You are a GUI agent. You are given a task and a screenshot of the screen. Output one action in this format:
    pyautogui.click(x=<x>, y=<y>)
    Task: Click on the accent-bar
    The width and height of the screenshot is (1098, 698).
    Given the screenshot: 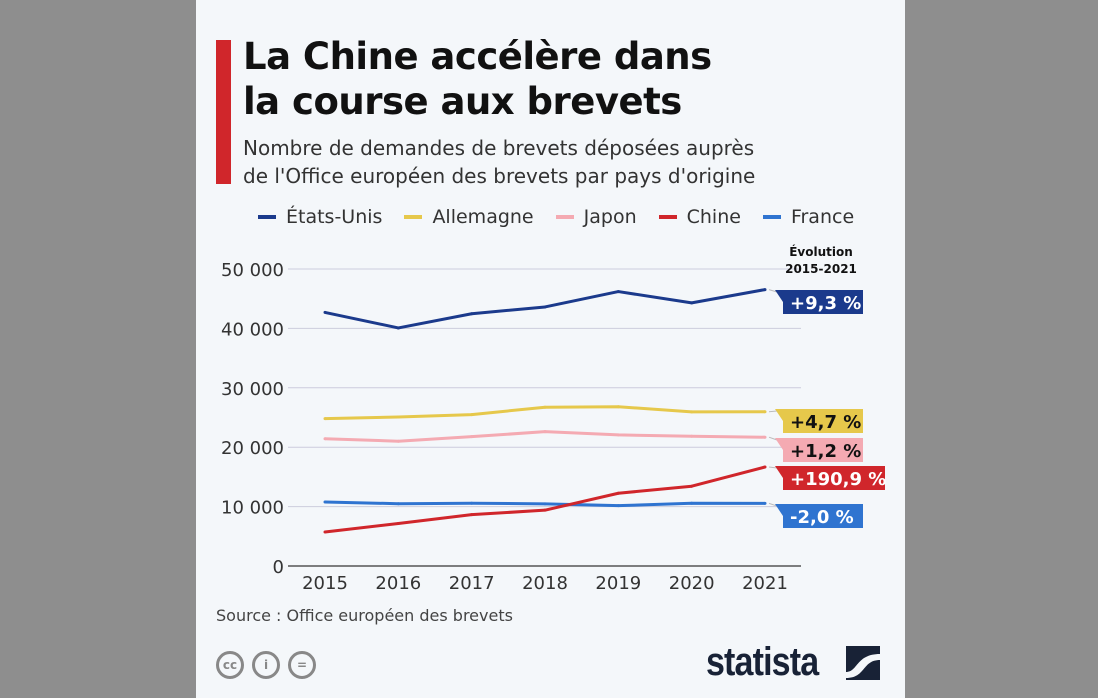 What is the action you would take?
    pyautogui.click(x=223, y=112)
    